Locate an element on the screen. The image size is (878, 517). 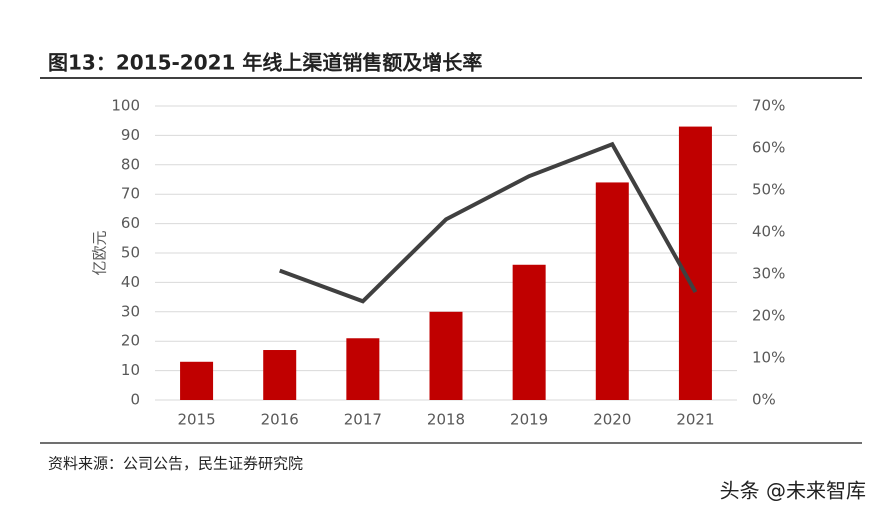
x-tick-label: 2015 is located at coordinates (196, 420).